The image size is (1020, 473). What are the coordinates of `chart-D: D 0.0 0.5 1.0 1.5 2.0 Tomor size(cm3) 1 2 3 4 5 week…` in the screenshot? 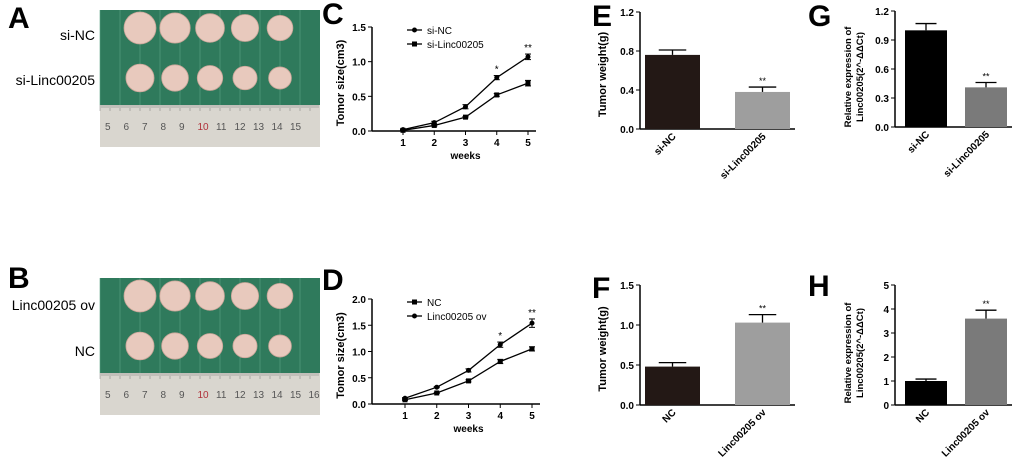 It's located at (431, 349).